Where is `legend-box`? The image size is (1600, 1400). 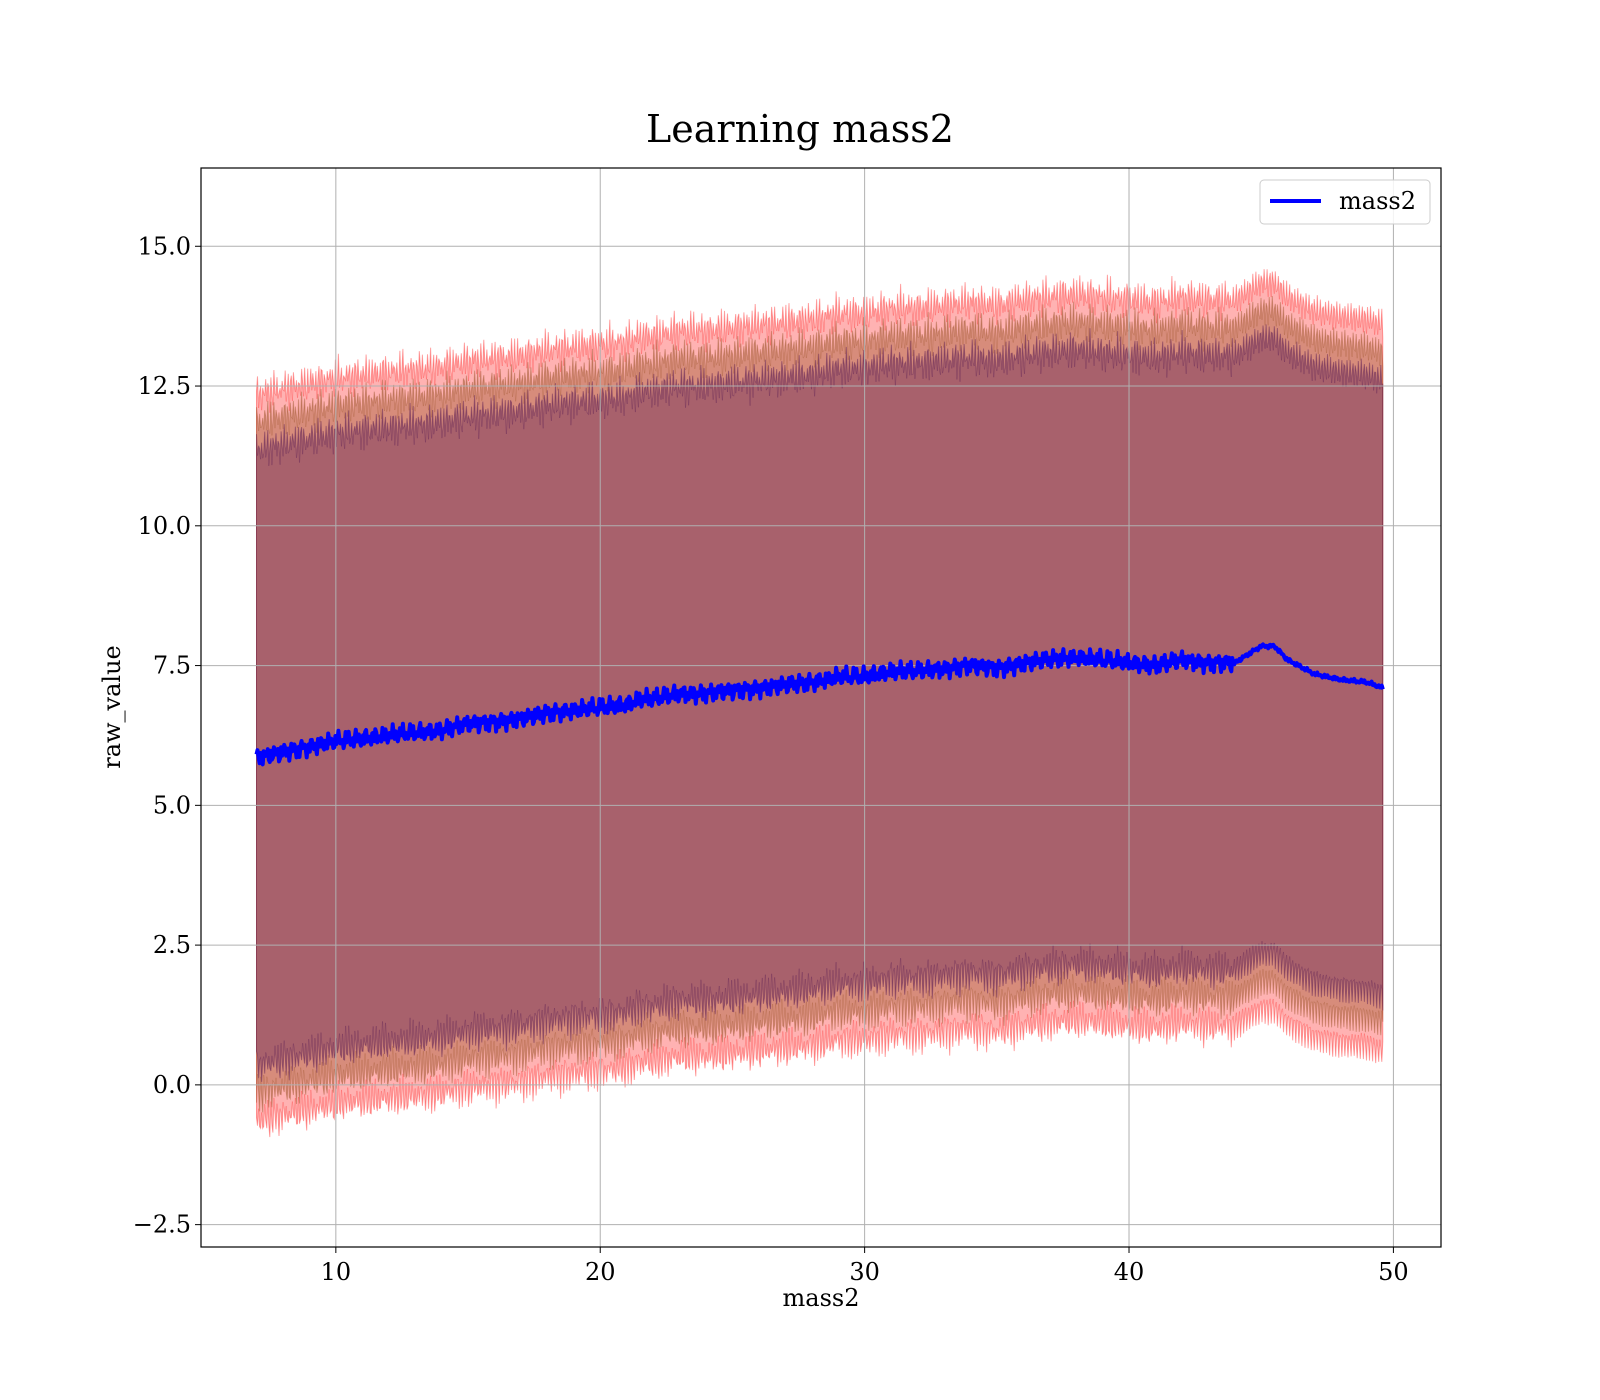
legend-box is located at coordinates (1345, 202).